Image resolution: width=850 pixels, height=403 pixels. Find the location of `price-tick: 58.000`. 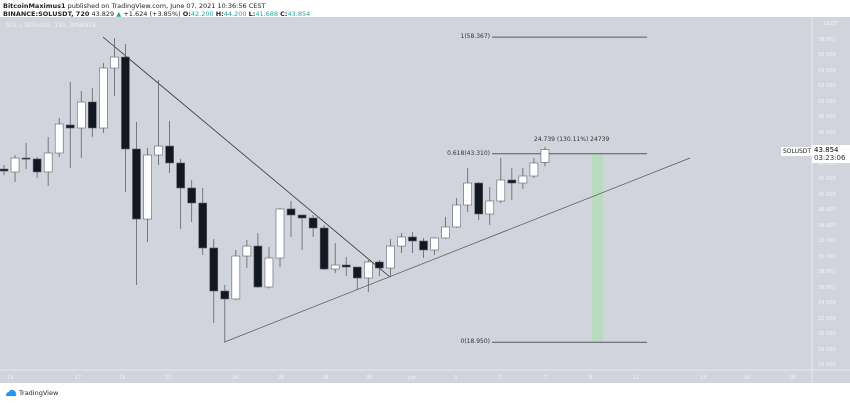

price-tick: 58.000 is located at coordinates (827, 40).